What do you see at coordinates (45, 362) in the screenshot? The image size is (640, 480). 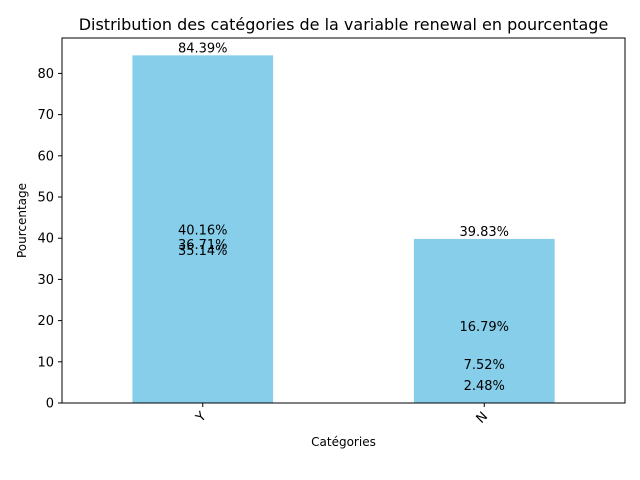 I see `y-tick-label: 10` at bounding box center [45, 362].